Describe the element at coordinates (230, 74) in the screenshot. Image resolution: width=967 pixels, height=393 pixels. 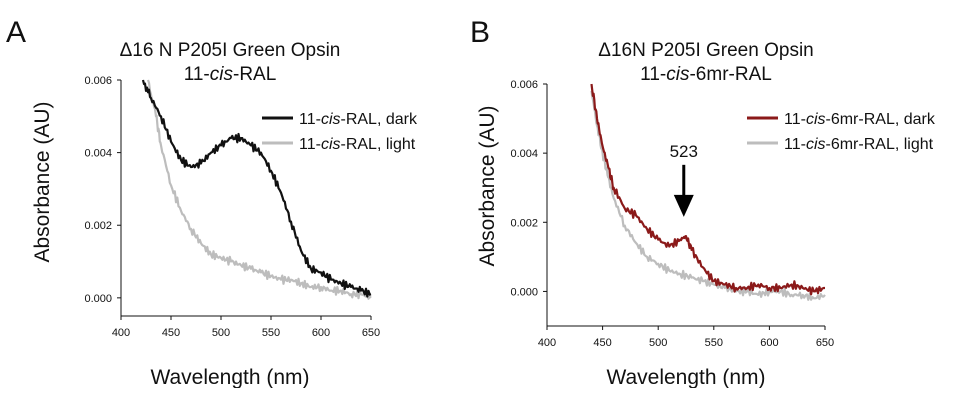
I see `panel-a-title-line2: 11-cis-RAL` at that location.